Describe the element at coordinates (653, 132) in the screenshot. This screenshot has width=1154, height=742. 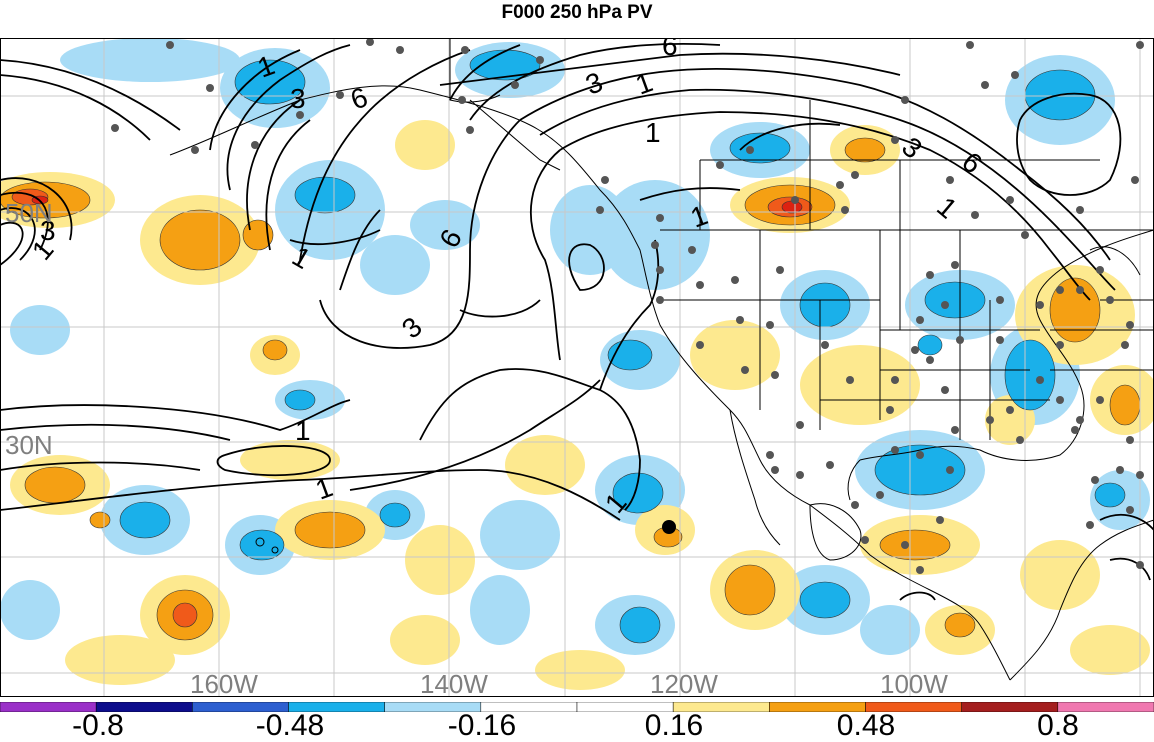
I see `contour-label-1d: 1` at that location.